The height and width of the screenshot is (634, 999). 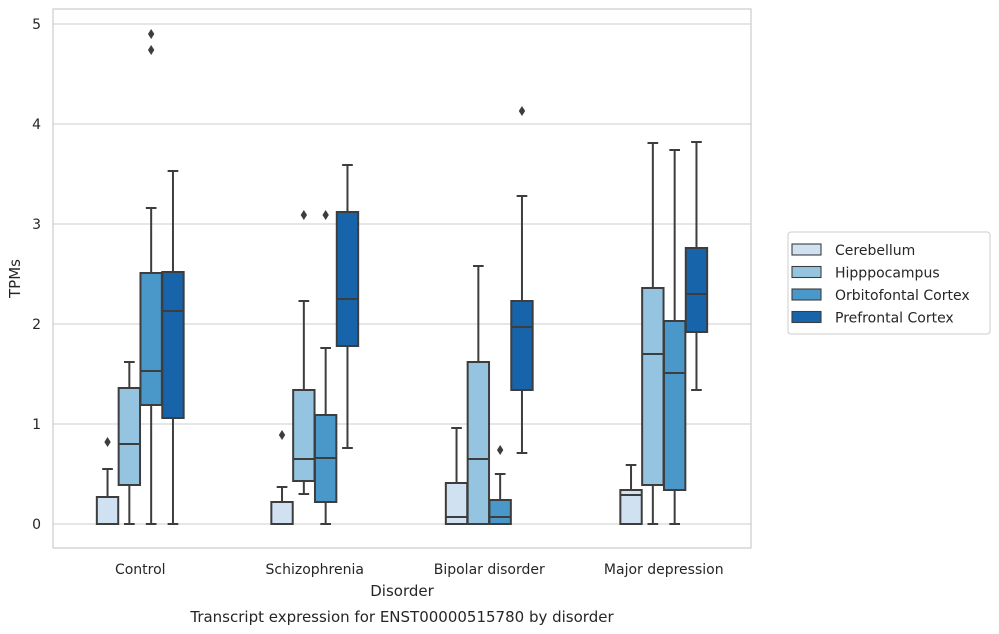 I want to click on box-cerebellum-major-depression, so click(x=631, y=494).